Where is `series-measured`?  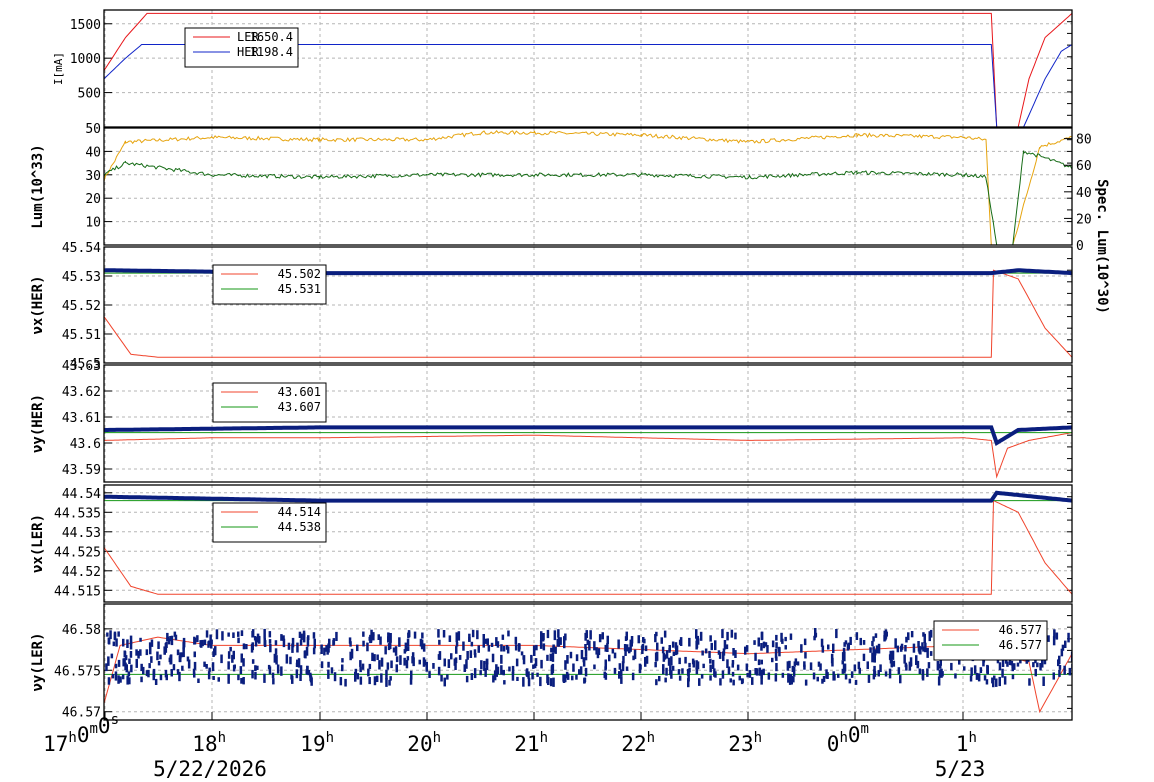
series-measured is located at coordinates (588, 436).